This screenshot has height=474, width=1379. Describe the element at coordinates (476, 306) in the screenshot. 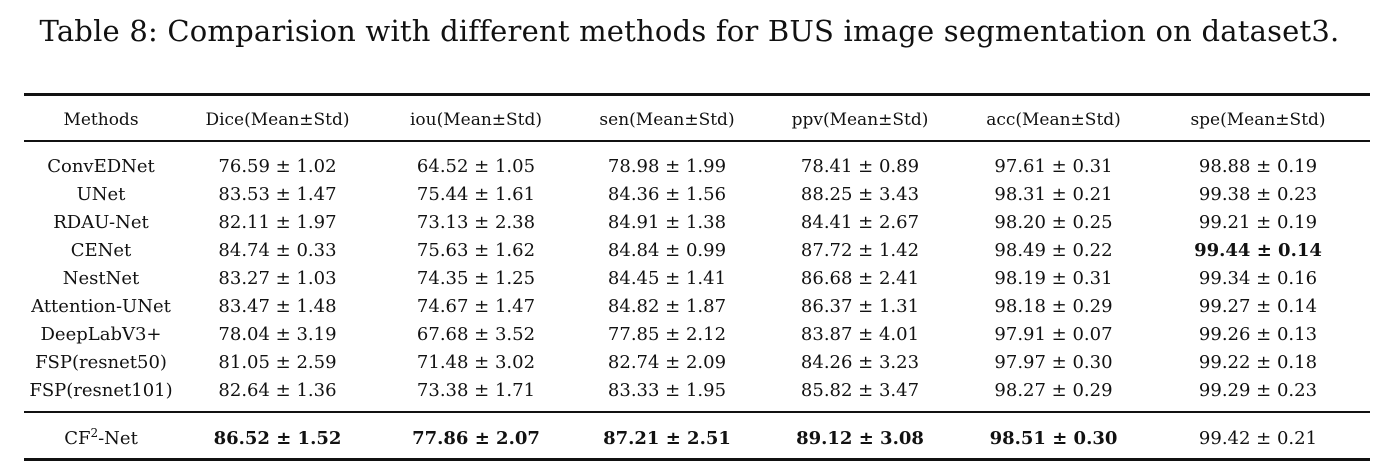

I see `value-cell: 74.67 ± 1.47` at that location.